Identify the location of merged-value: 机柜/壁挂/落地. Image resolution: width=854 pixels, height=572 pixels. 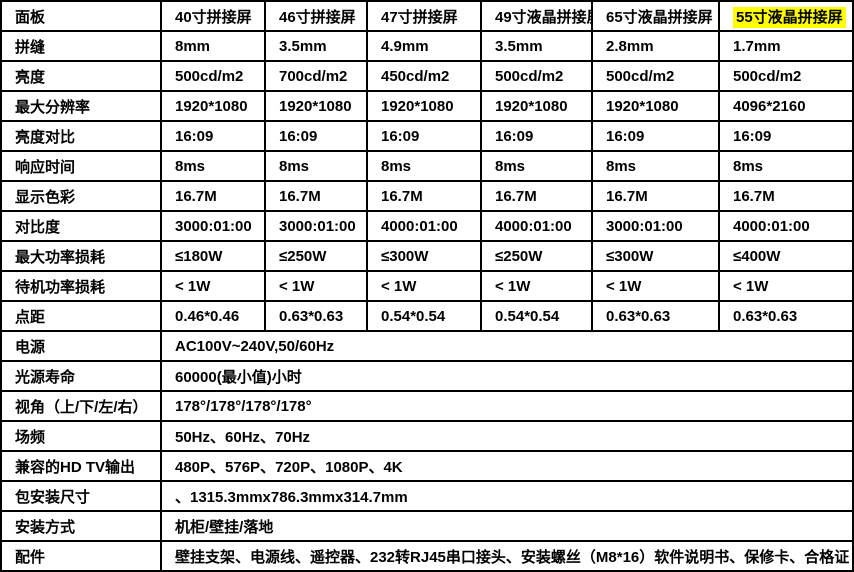
(507, 526).